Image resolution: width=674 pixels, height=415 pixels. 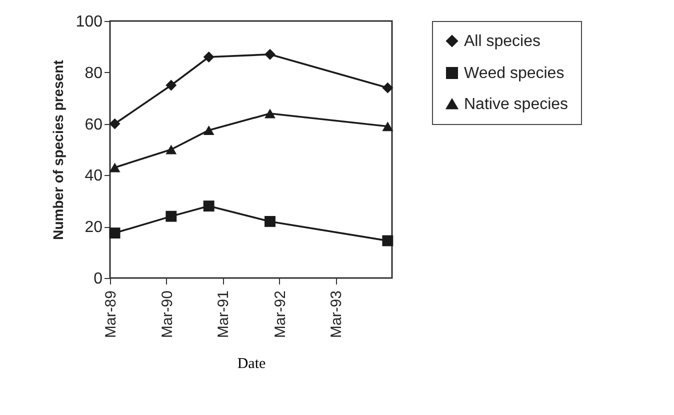 What do you see at coordinates (93, 227) in the screenshot?
I see `y-tick-label: 20` at bounding box center [93, 227].